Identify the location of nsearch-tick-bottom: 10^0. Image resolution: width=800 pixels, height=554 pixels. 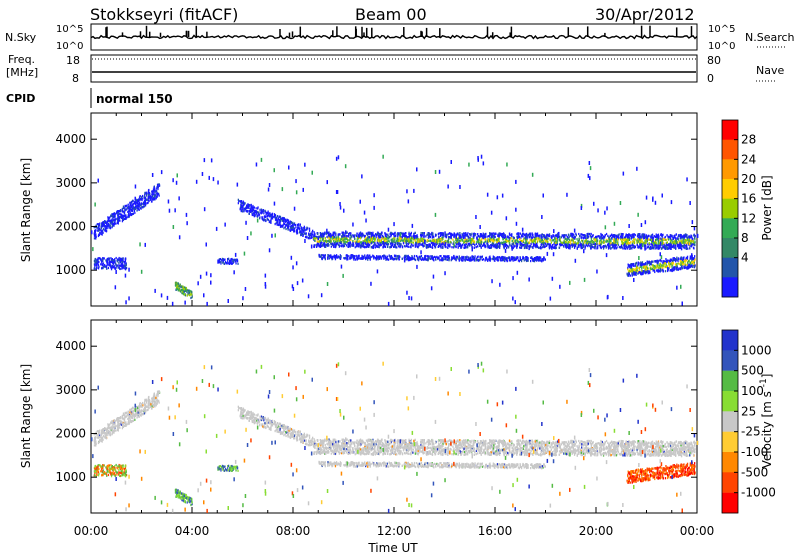
(721, 46).